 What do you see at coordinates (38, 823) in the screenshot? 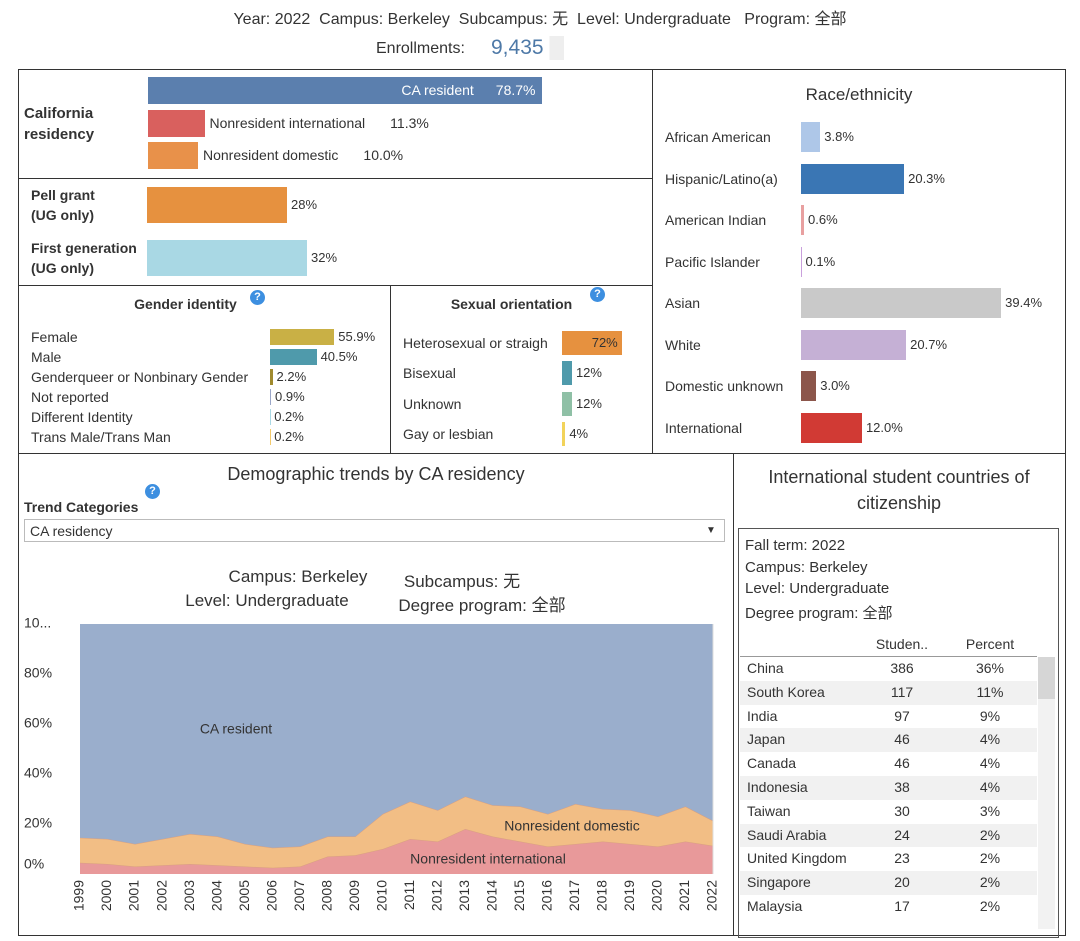
I see `y-tick-label: 20%` at bounding box center [38, 823].